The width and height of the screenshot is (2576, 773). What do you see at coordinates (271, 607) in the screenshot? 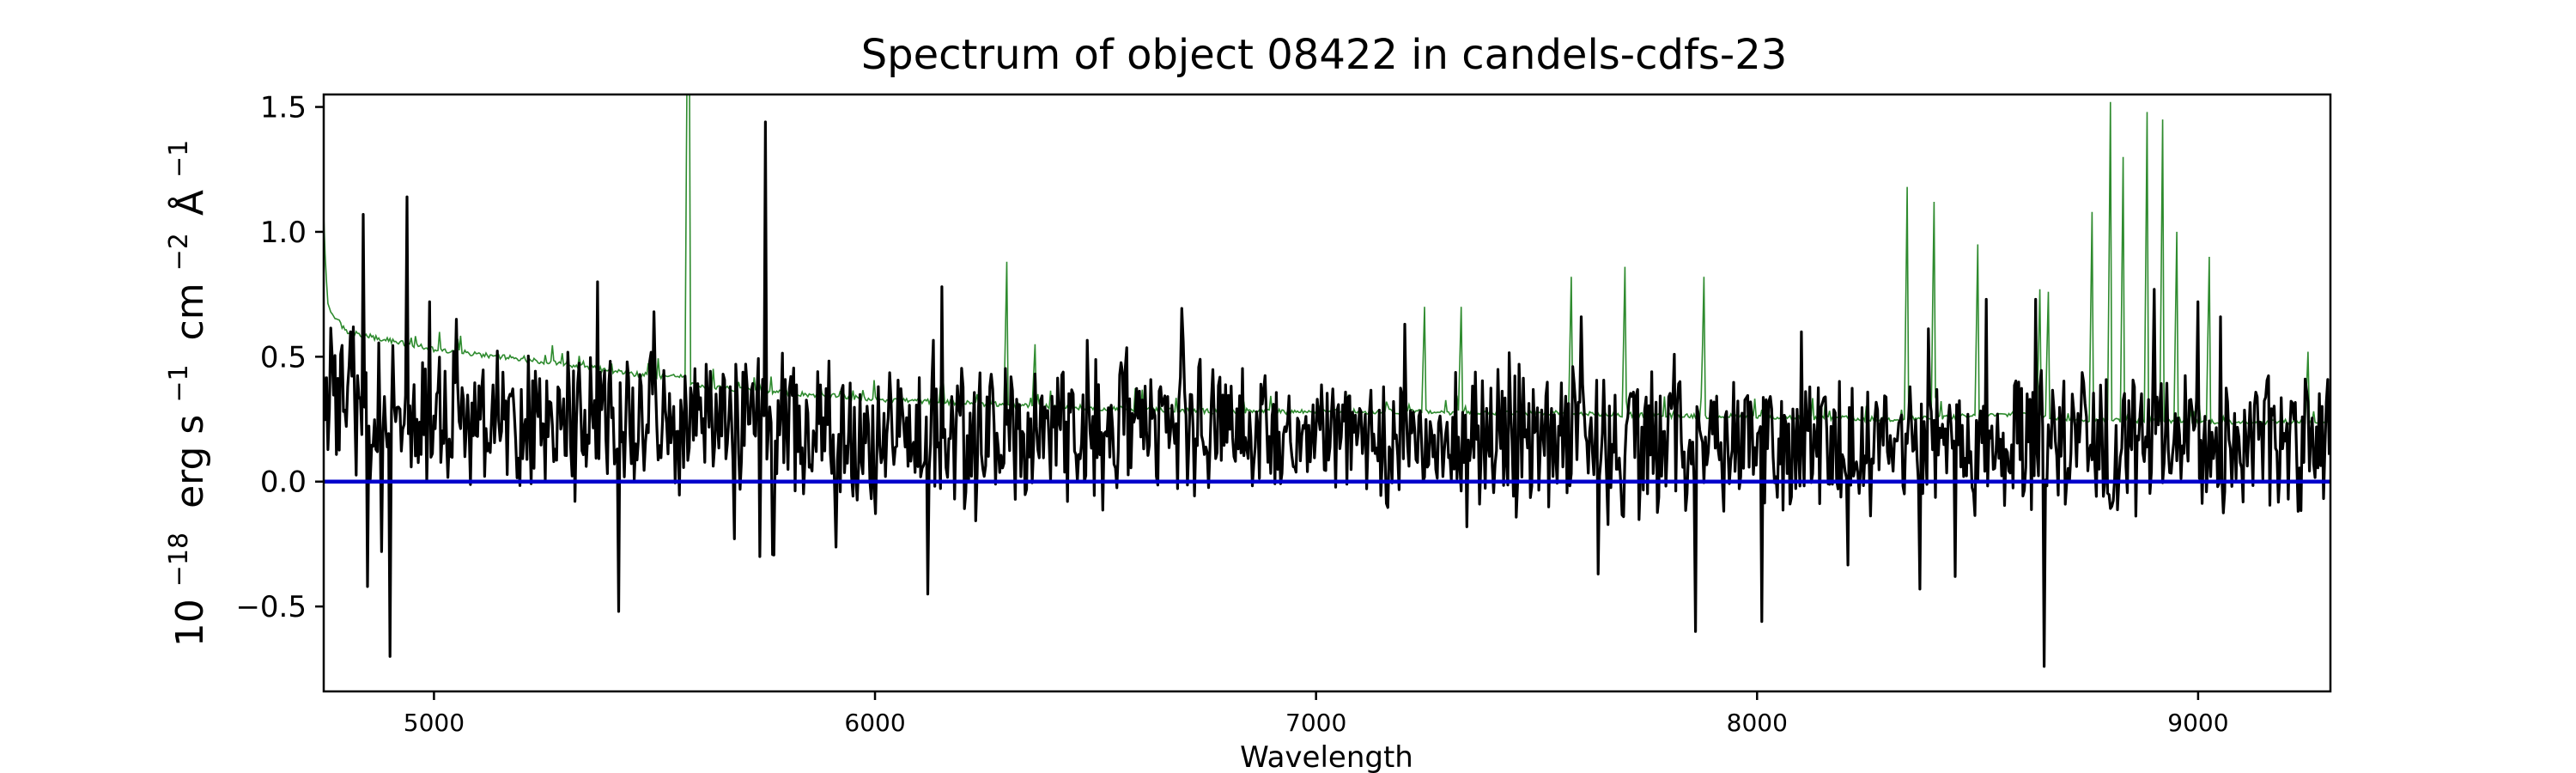
I see `y-tick-label: −0.5` at bounding box center [271, 607].